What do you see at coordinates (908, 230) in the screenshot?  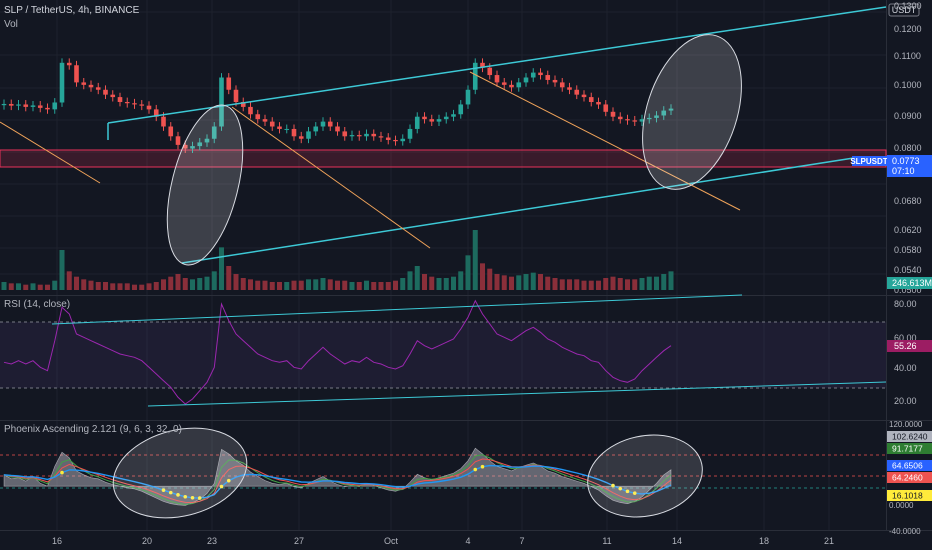 I see `price-tick: 0.0620` at bounding box center [908, 230].